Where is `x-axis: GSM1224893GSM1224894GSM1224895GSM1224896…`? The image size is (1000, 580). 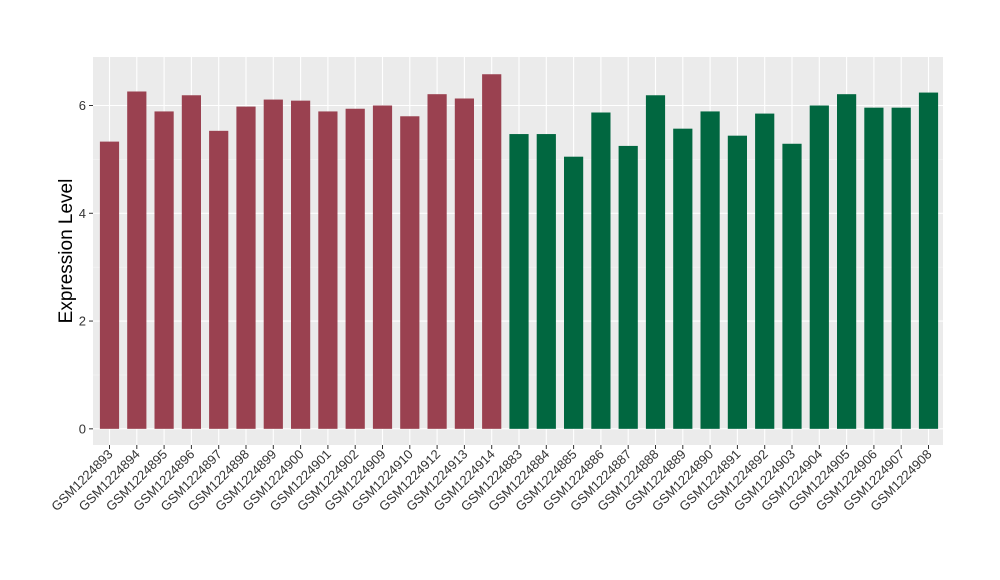
x-axis: GSM1224893GSM1224894GSM1224895GSM1224896… is located at coordinates (491, 479).